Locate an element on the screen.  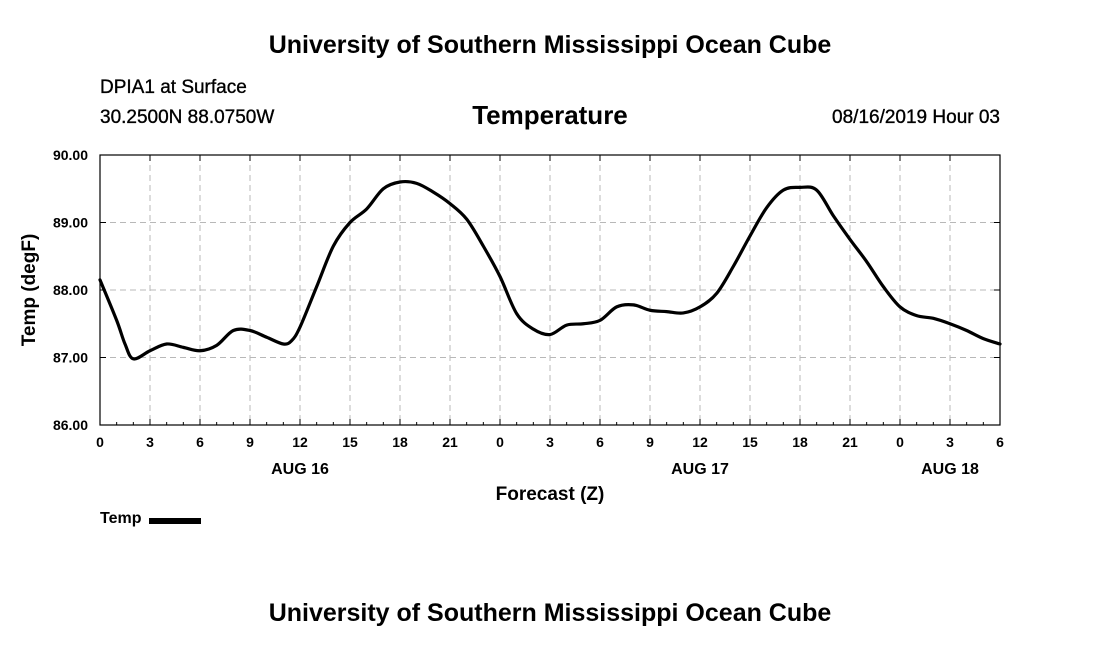
date-label: AUG 18 is located at coordinates (950, 469).